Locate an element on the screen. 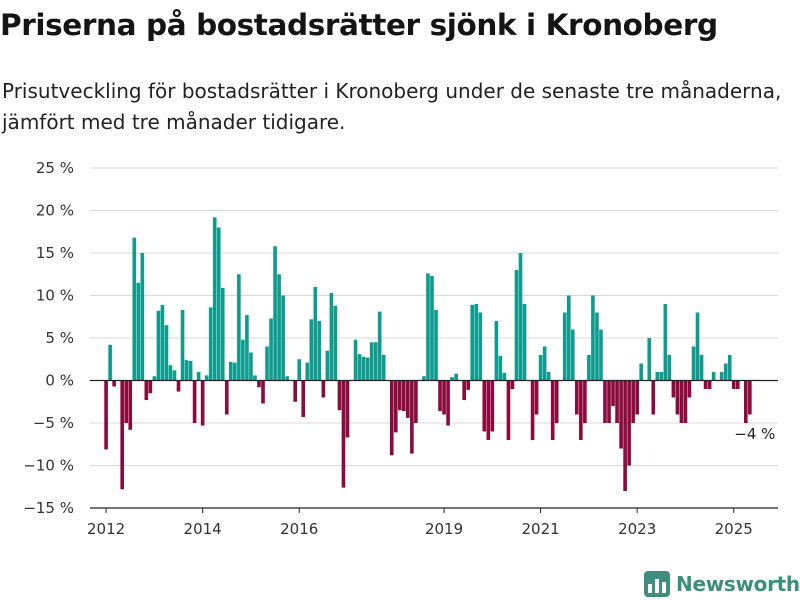 This screenshot has width=800, height=600. x-tick-label: 2023 is located at coordinates (637, 529).